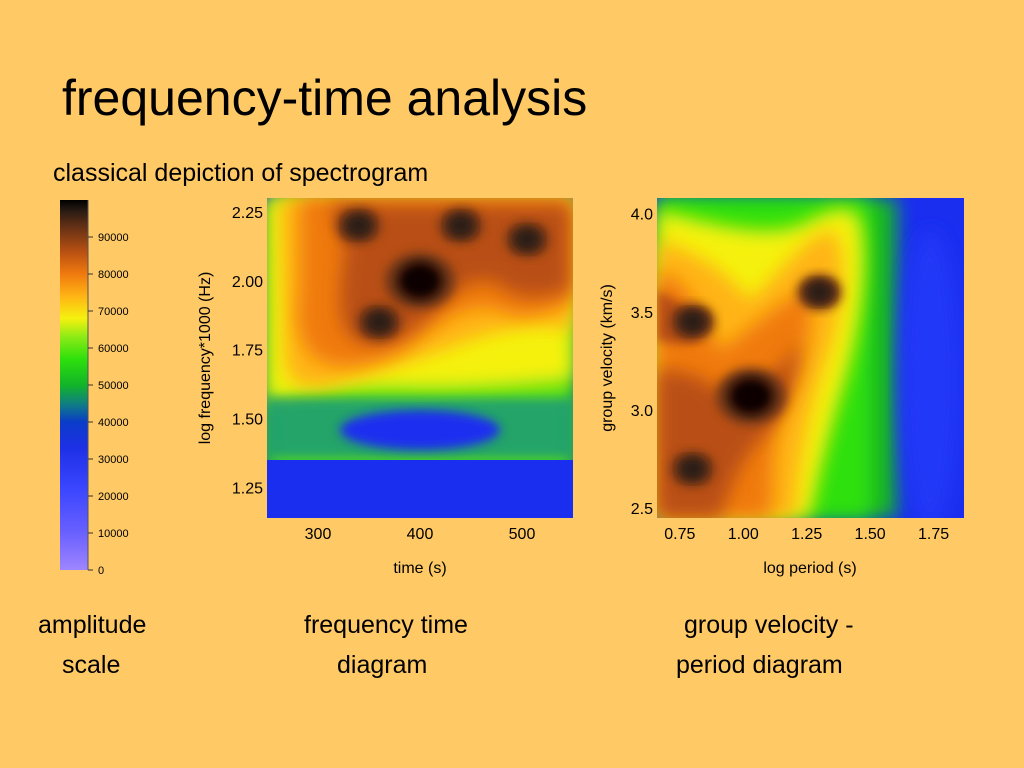 The width and height of the screenshot is (1024, 768). Describe the element at coordinates (420, 534) in the screenshot. I see `x-tick-label: 400` at that location.